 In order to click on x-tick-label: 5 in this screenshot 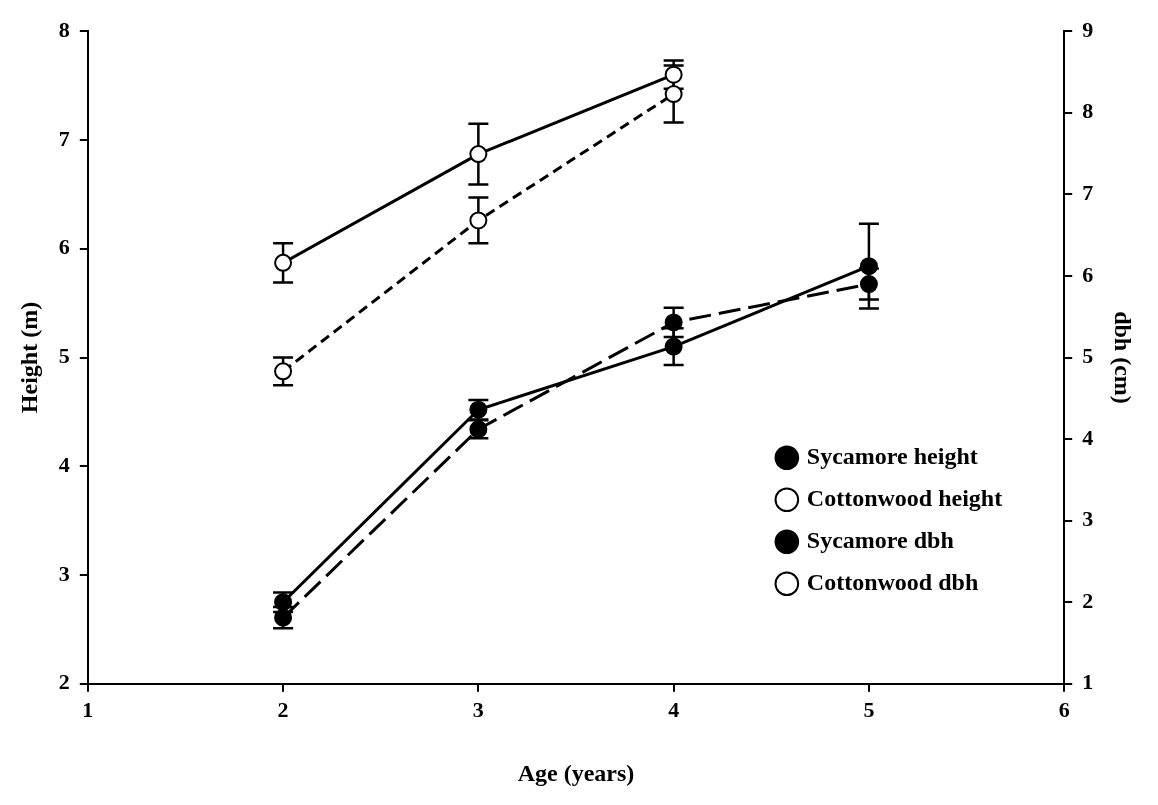, I will do `click(869, 709)`.